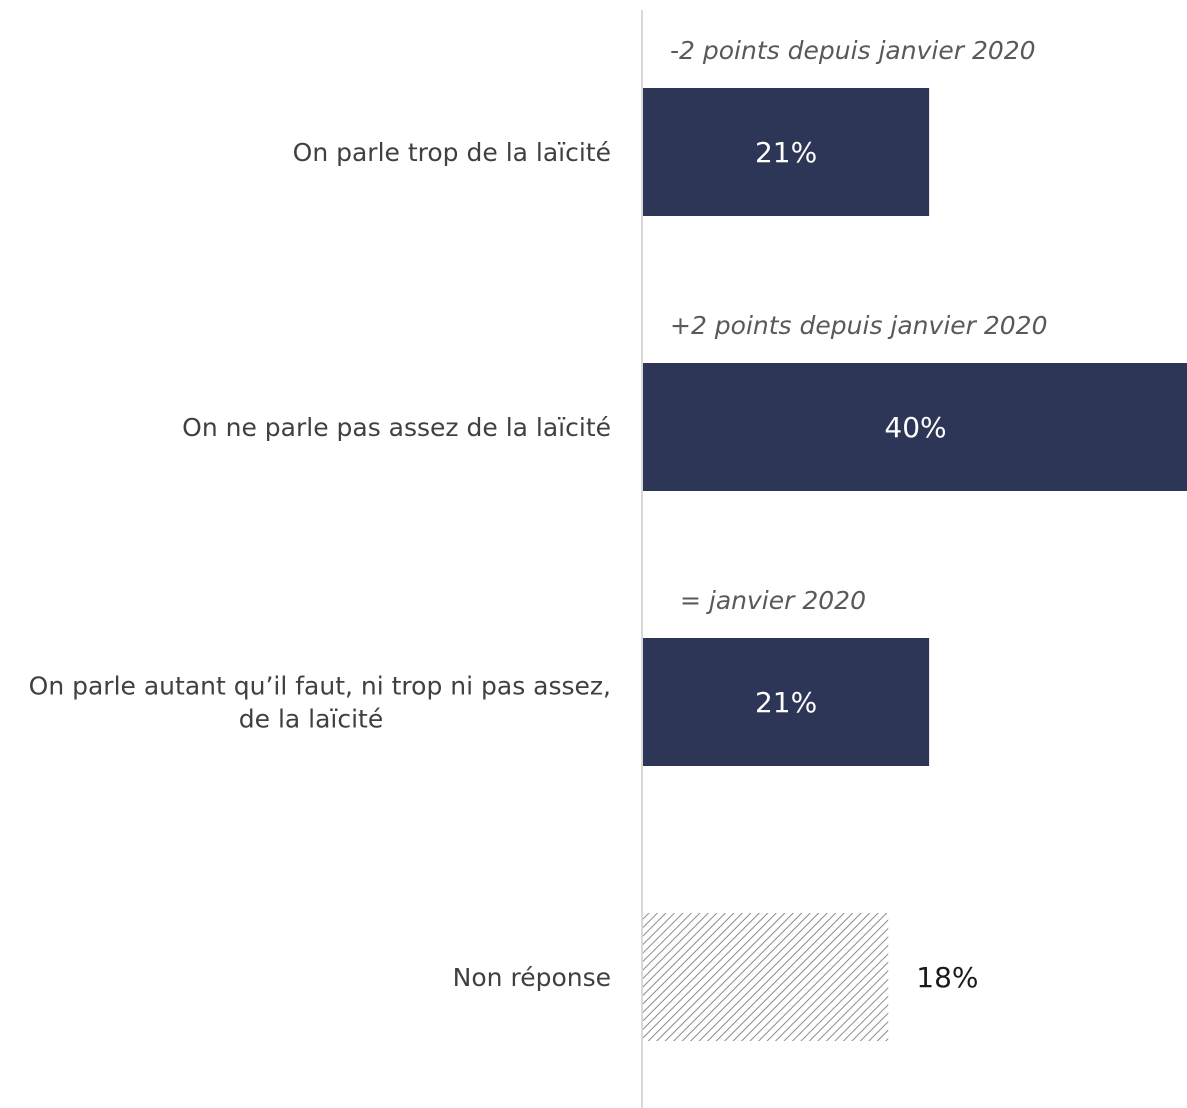  Describe the element at coordinates (766, 977) in the screenshot. I see `bar-non-reponse` at that location.